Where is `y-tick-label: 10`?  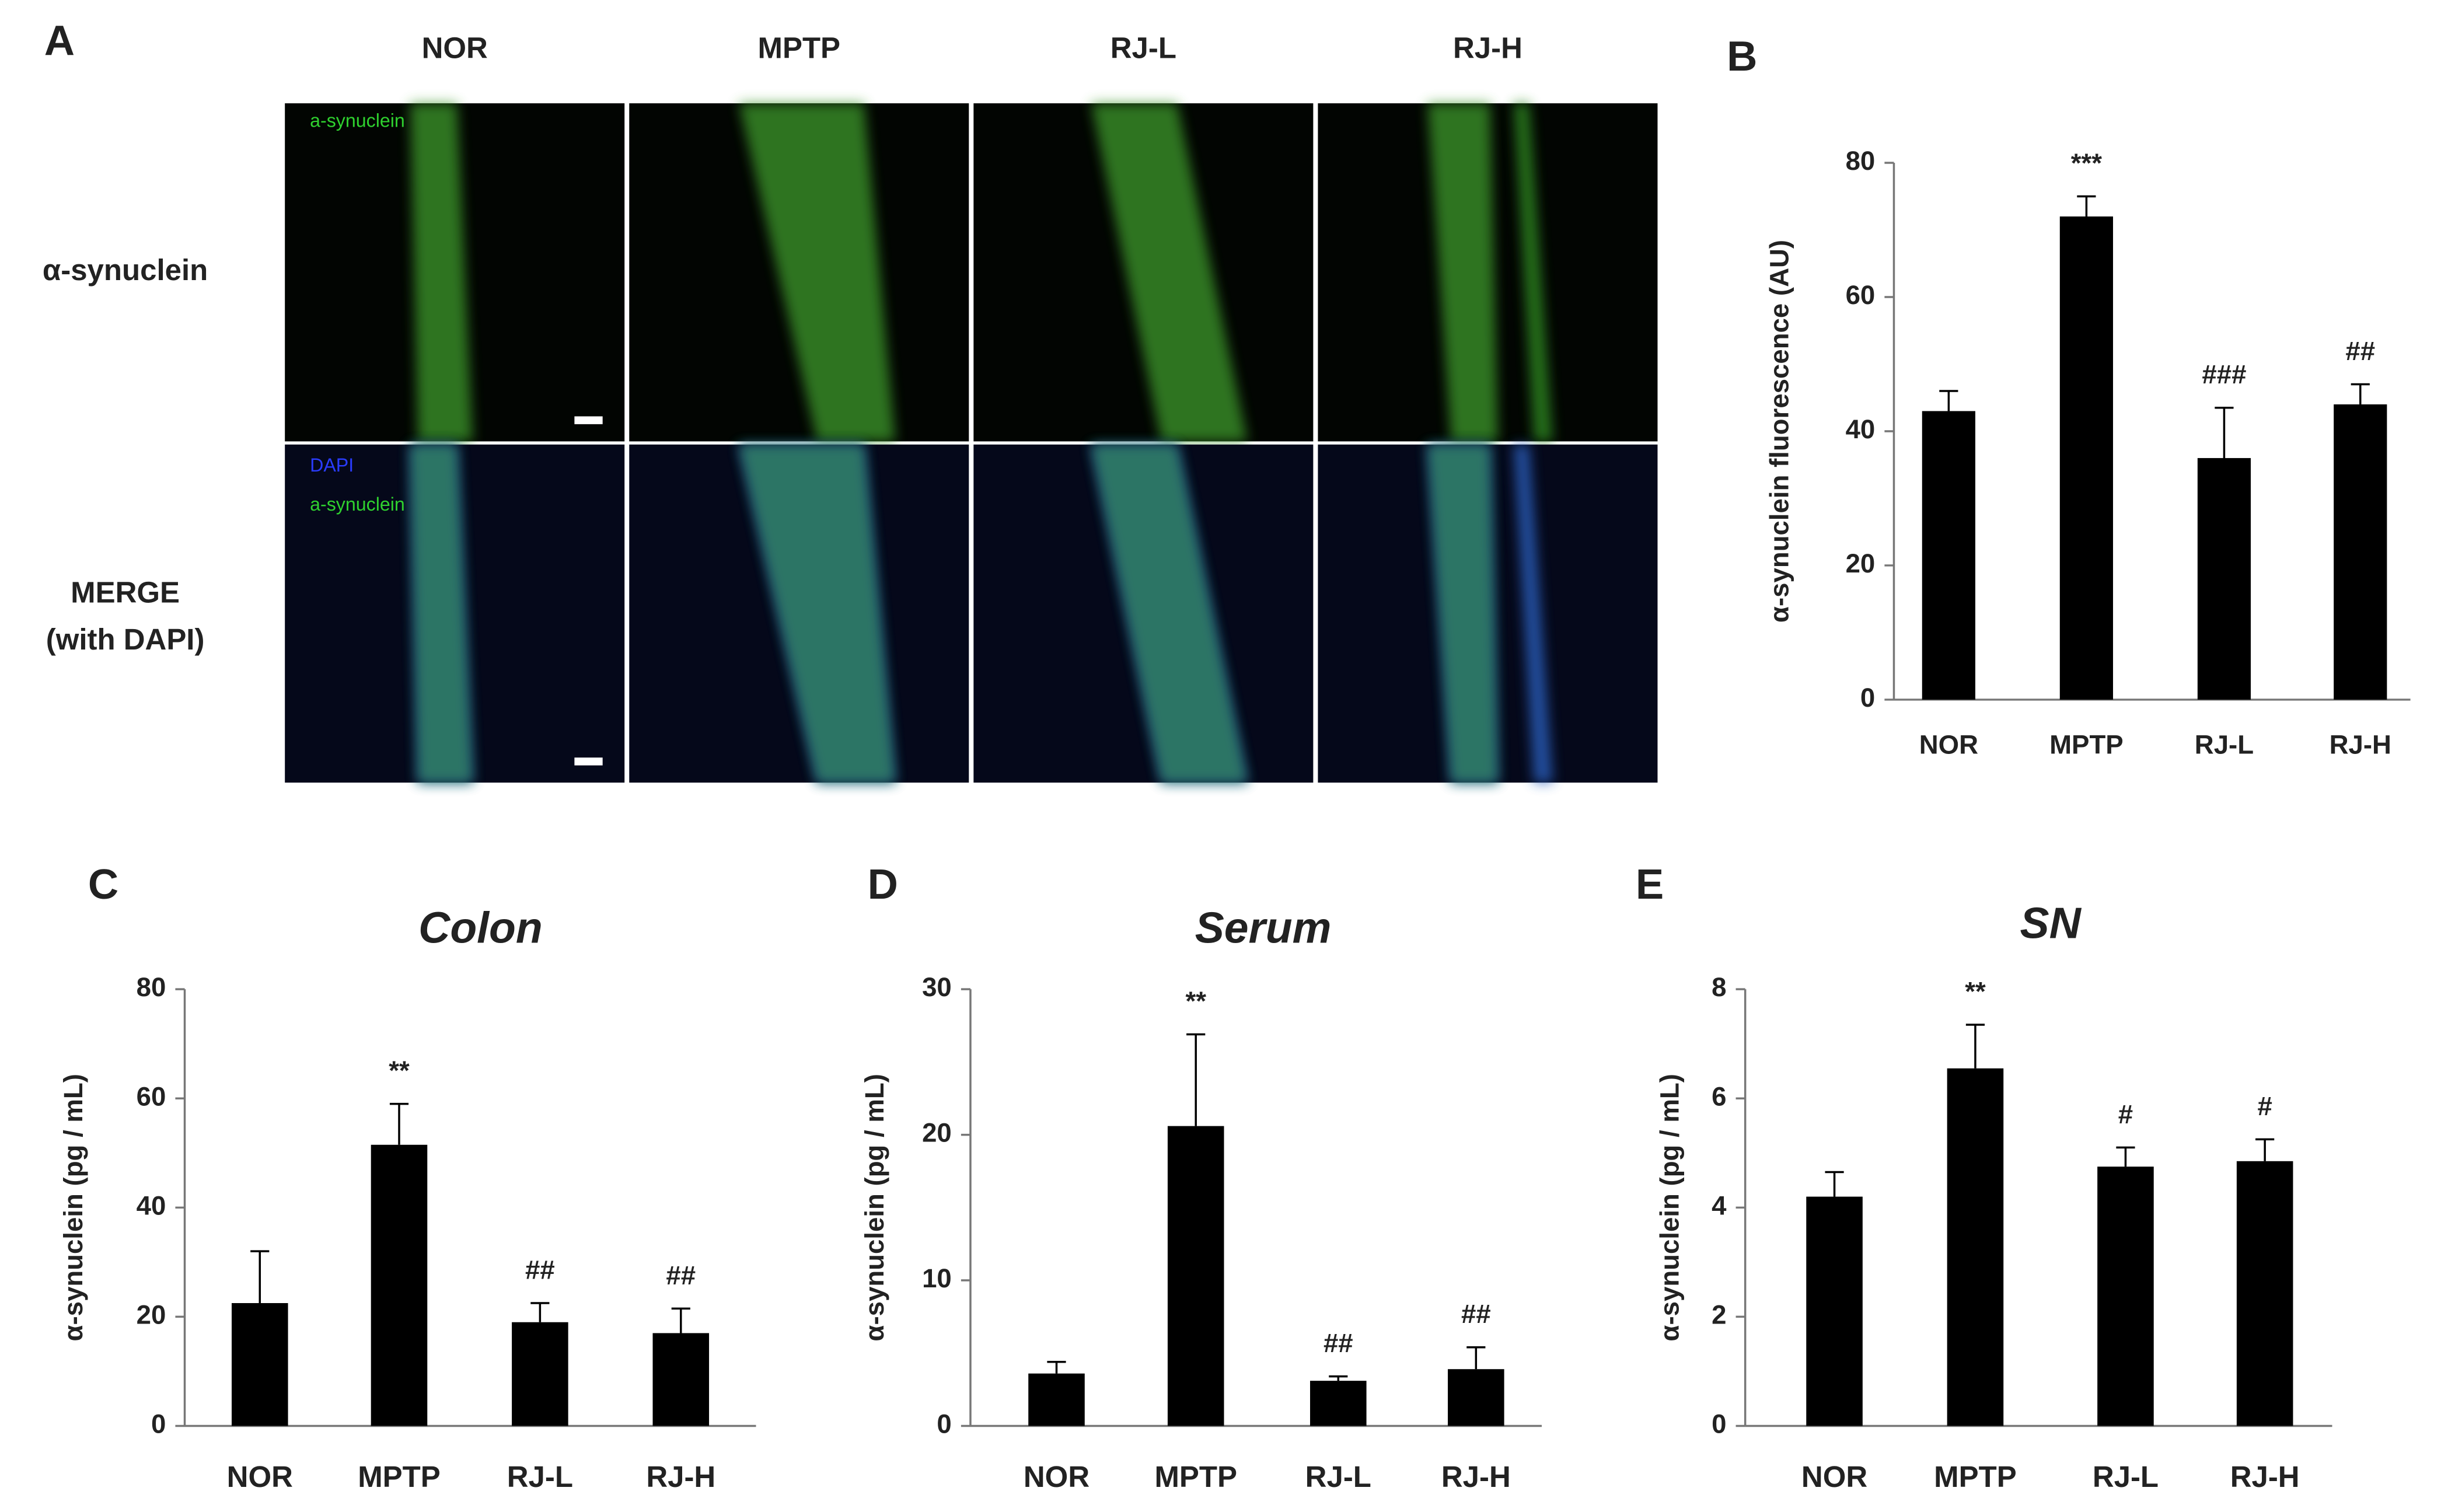 y-tick-label: 10 is located at coordinates (937, 1278).